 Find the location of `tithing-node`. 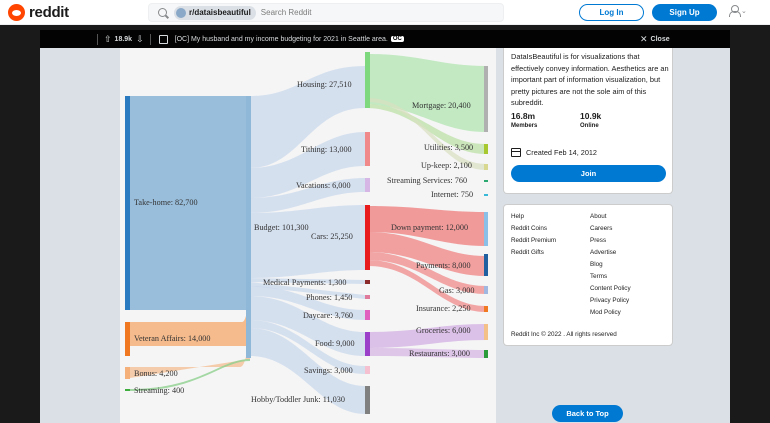

tithing-node is located at coordinates (367, 149).